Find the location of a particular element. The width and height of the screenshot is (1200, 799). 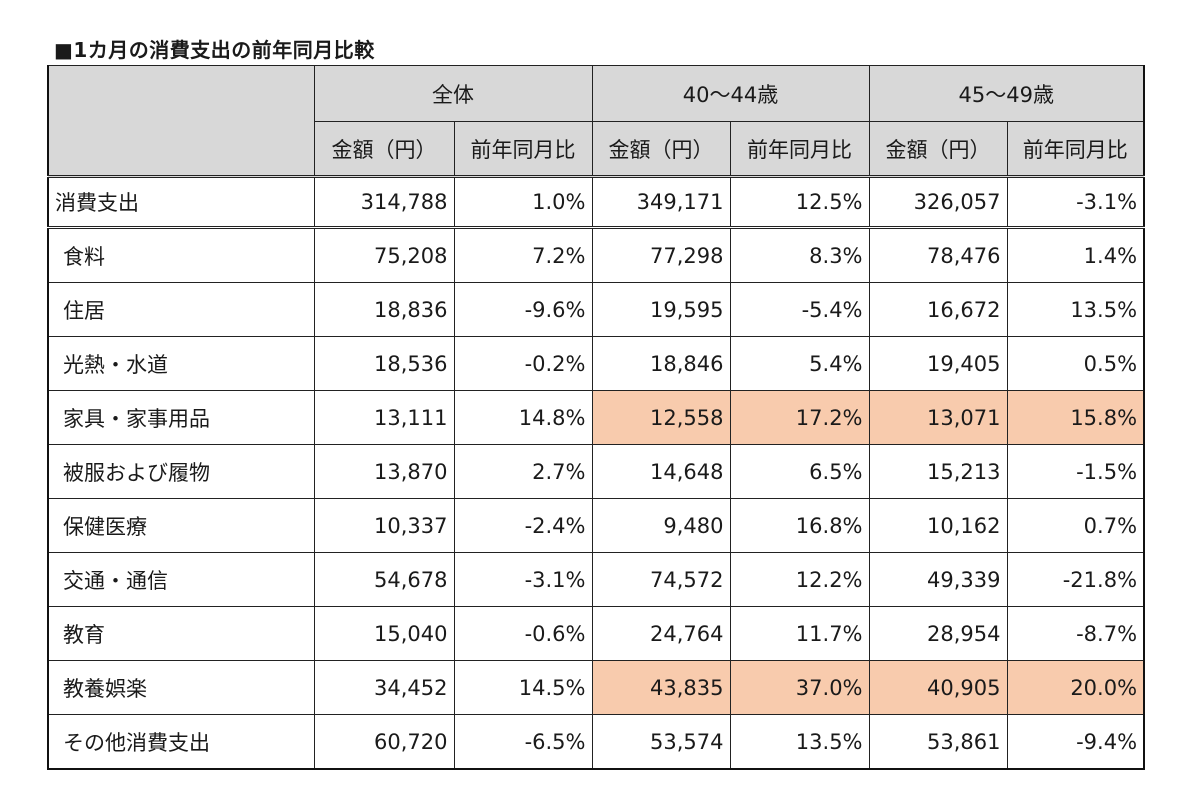

amount-cell: 15,213 is located at coordinates (938, 471).